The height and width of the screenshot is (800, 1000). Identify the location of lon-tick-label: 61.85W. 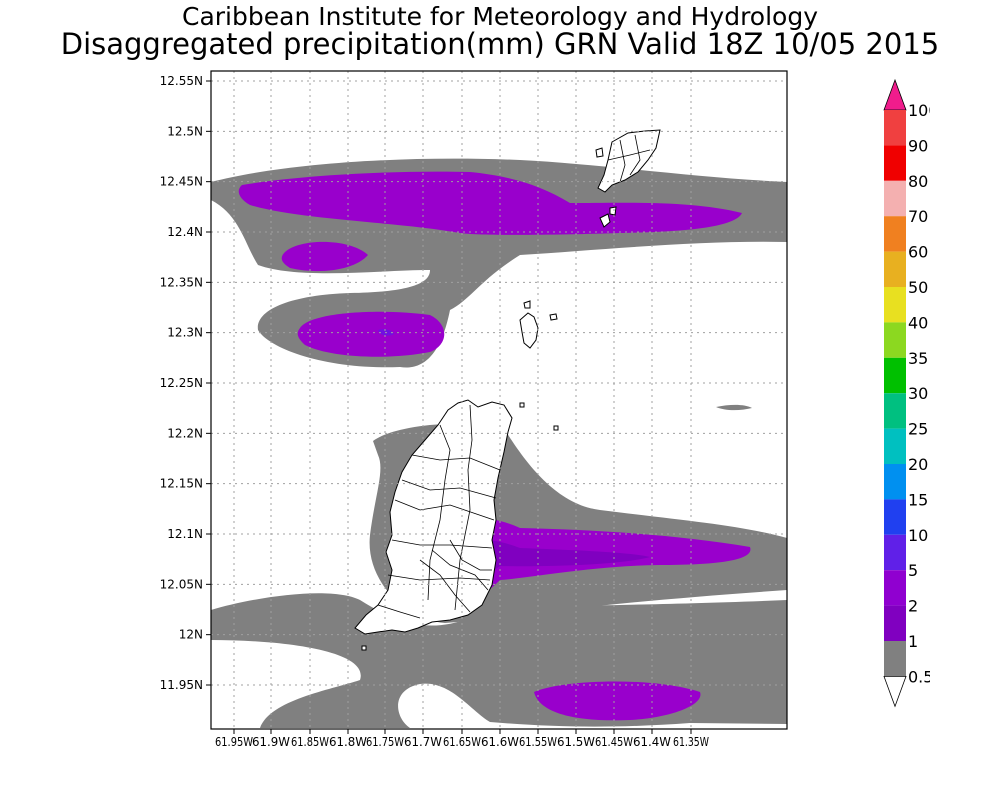
(310, 742).